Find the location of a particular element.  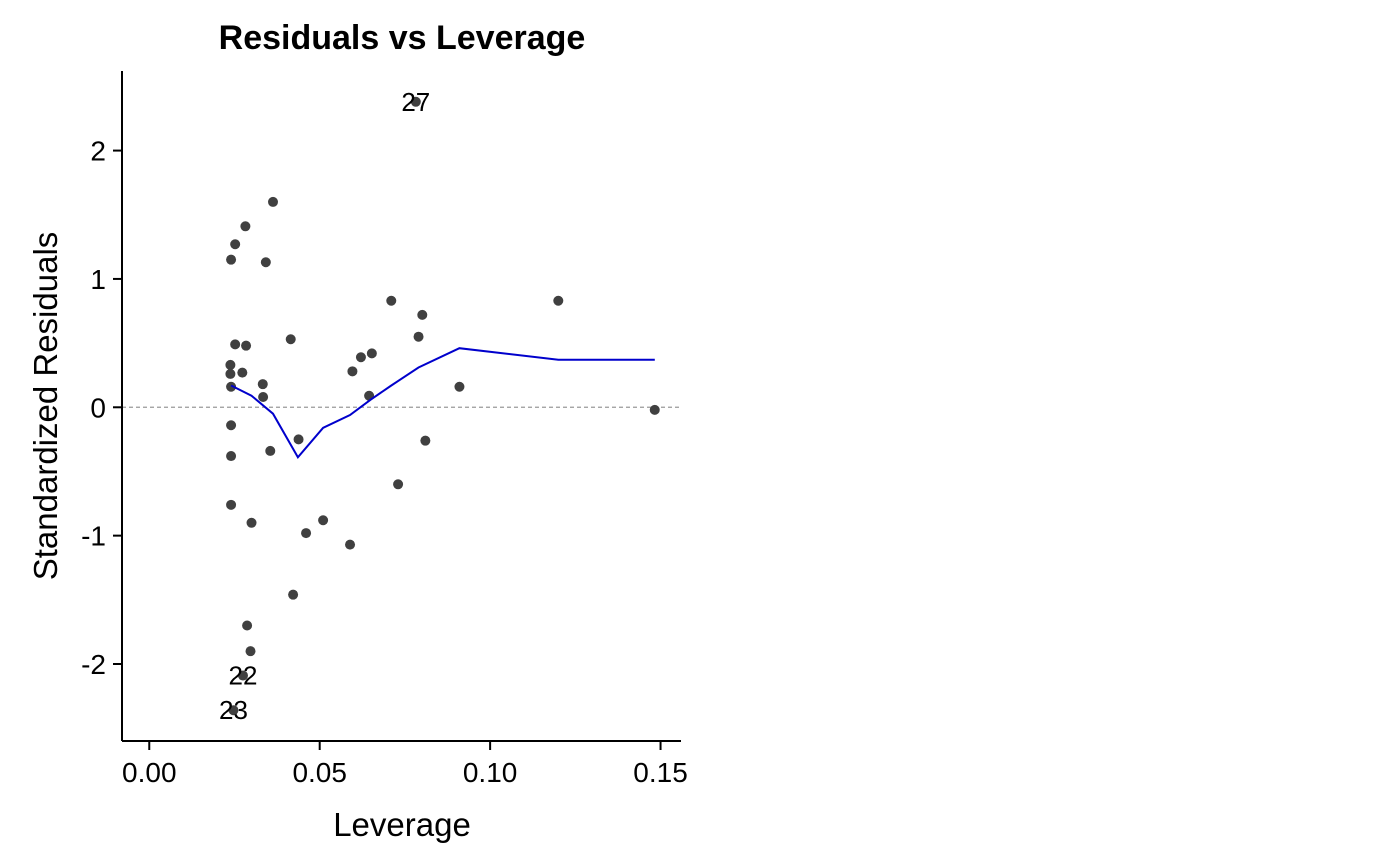

y-axis-label: Standardized Residuals is located at coordinates (45, 406).